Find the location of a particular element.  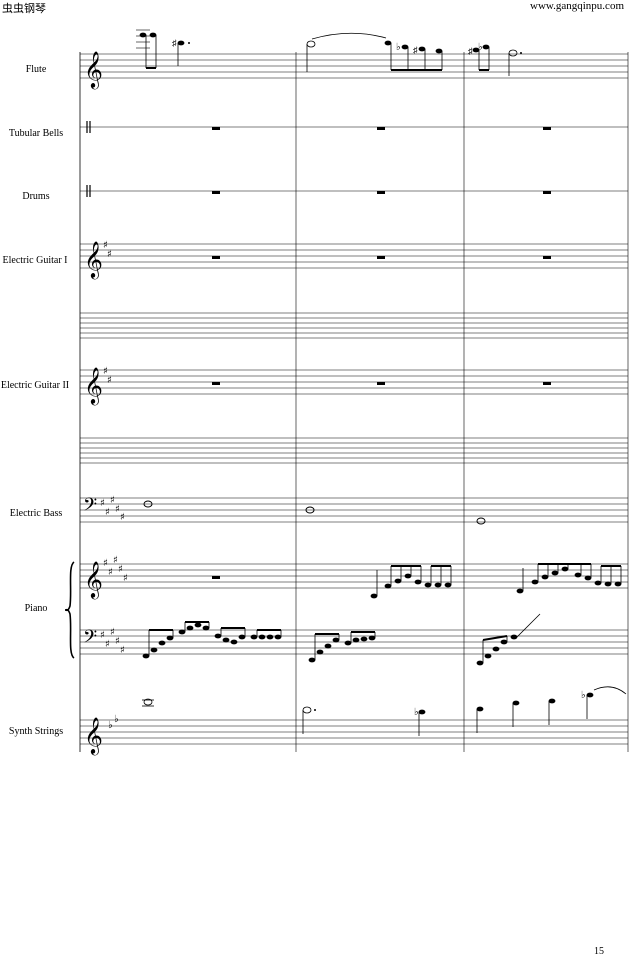

key-signature: ♯♯ ♯♯ ♯♯♯♯♯ ♯♯♯♯♯ ♯♯♯♯♯ ♭♭ is located at coordinates (114, 485).